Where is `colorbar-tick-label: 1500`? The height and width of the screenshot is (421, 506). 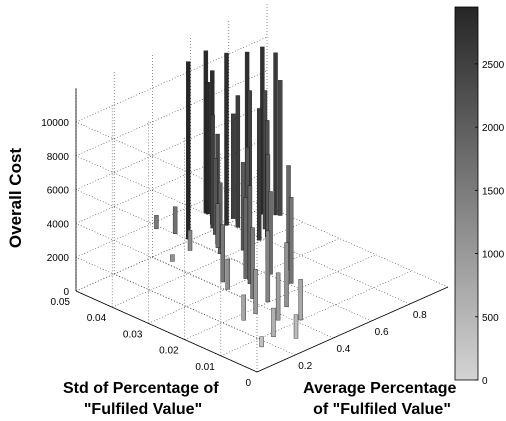 colorbar-tick-label: 1500 is located at coordinates (493, 191).